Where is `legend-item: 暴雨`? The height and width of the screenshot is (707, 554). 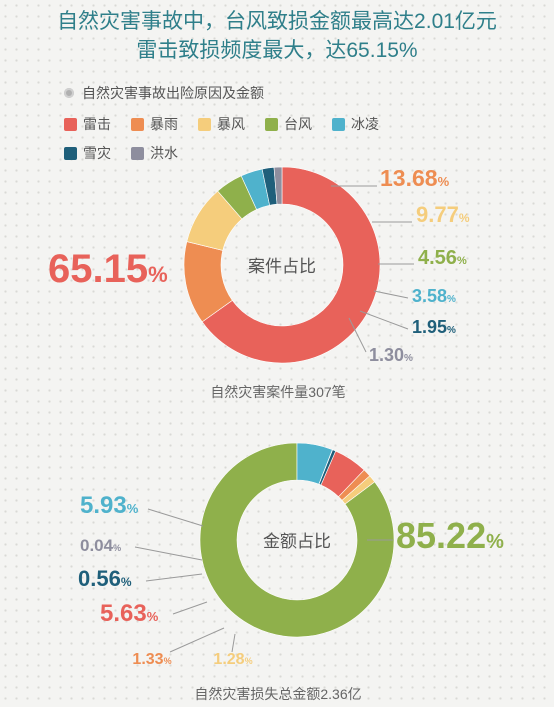
legend-item: 暴雨 is located at coordinates (154, 124).